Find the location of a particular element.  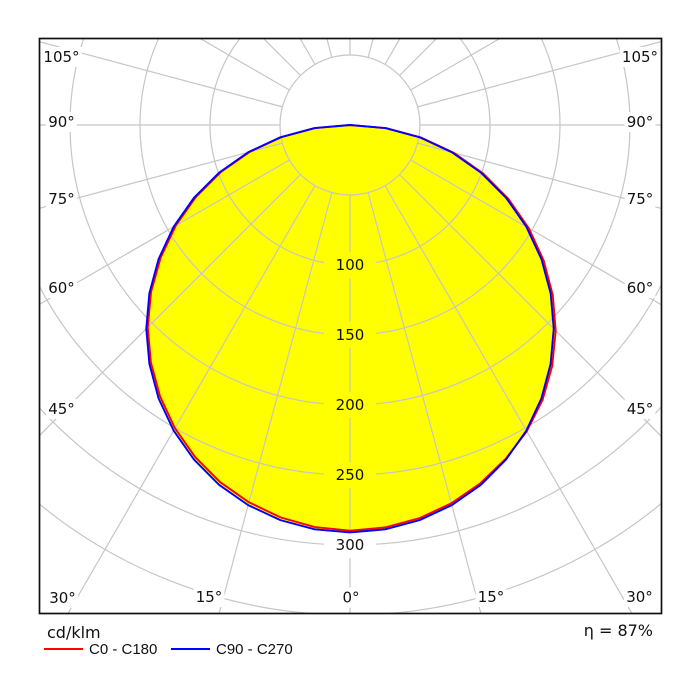

angle-tick-left-30: 30° is located at coordinates (62, 598).